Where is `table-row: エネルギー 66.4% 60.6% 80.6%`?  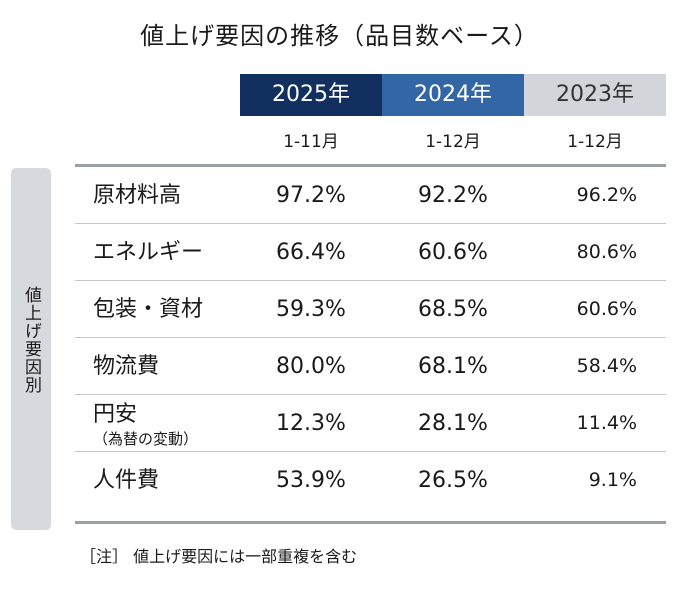
table-row: エネルギー 66.4% 60.6% 80.6% is located at coordinates (370, 252).